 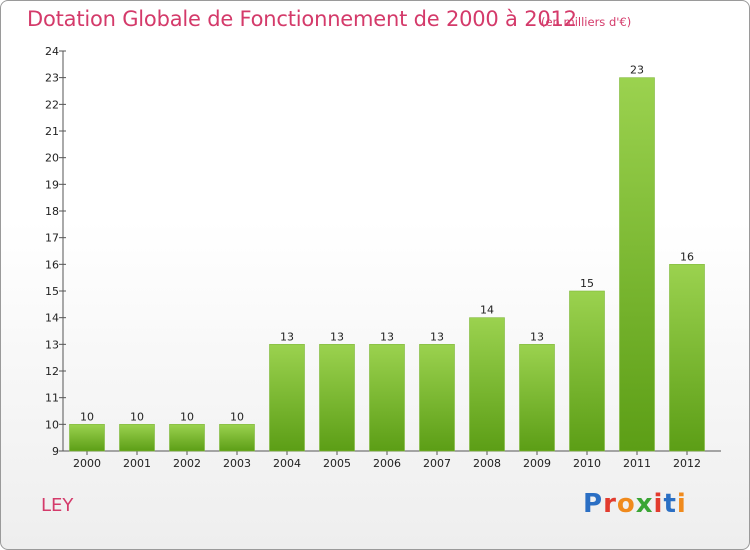 I want to click on logo-letter: P, so click(x=593, y=504).